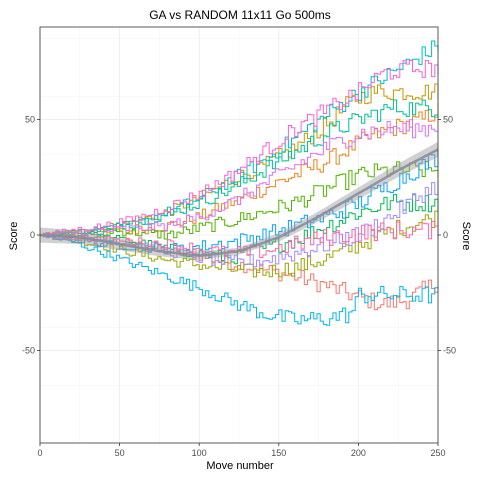  I want to click on y-axis-title-right: Score, so click(466, 236).